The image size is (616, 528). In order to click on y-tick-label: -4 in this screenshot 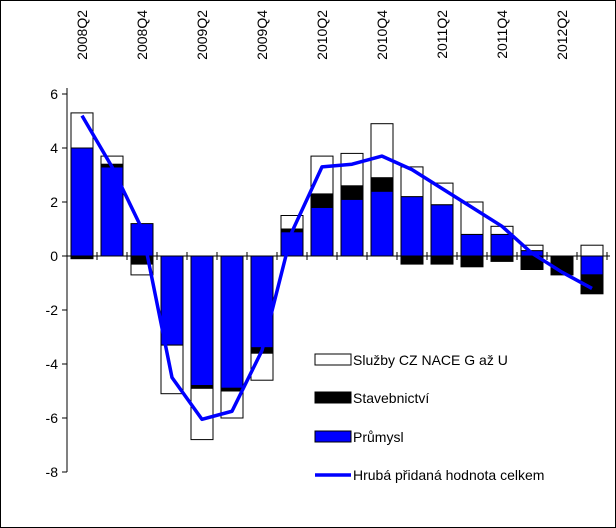, I will do `click(52, 364)`.